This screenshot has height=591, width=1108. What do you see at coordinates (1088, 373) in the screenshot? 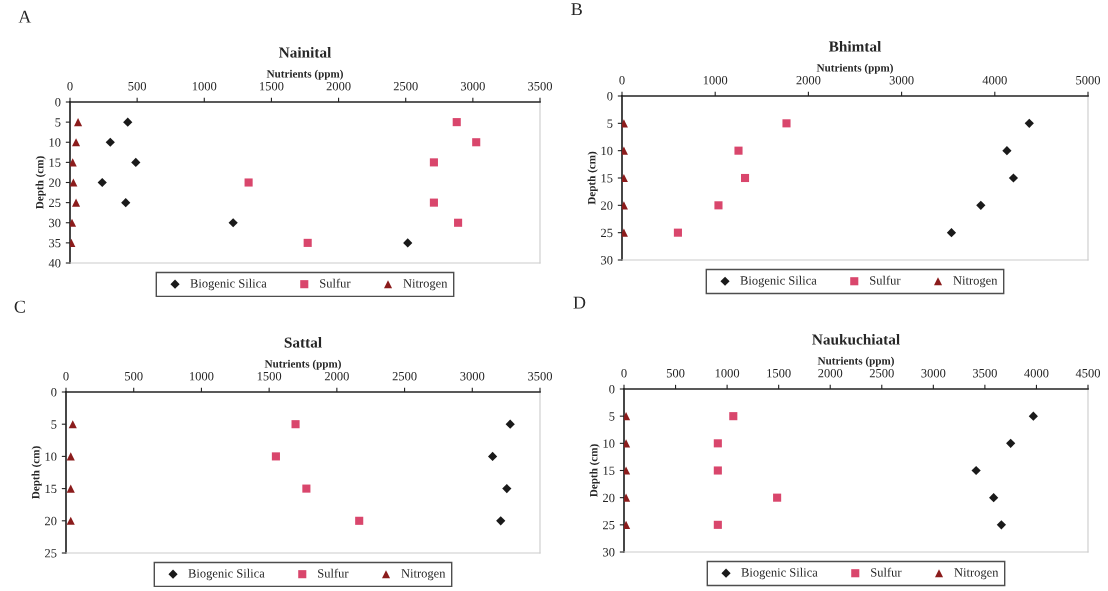
I see `x-tick-label: 4500` at bounding box center [1088, 373].